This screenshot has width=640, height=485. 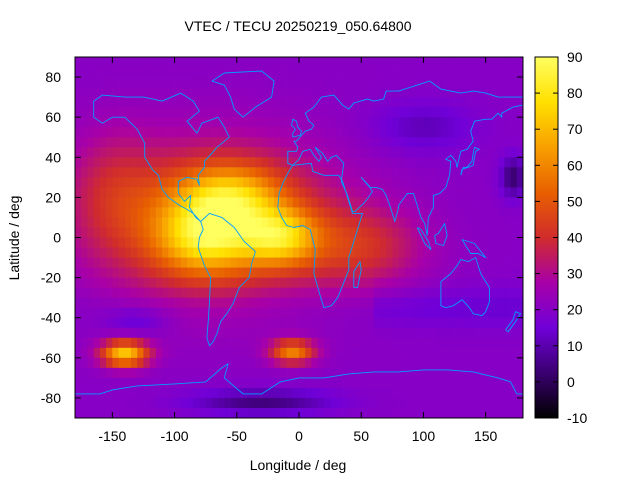 What do you see at coordinates (297, 26) in the screenshot?
I see `chart-title: VTEC / TECU 20250219_050.64800` at bounding box center [297, 26].